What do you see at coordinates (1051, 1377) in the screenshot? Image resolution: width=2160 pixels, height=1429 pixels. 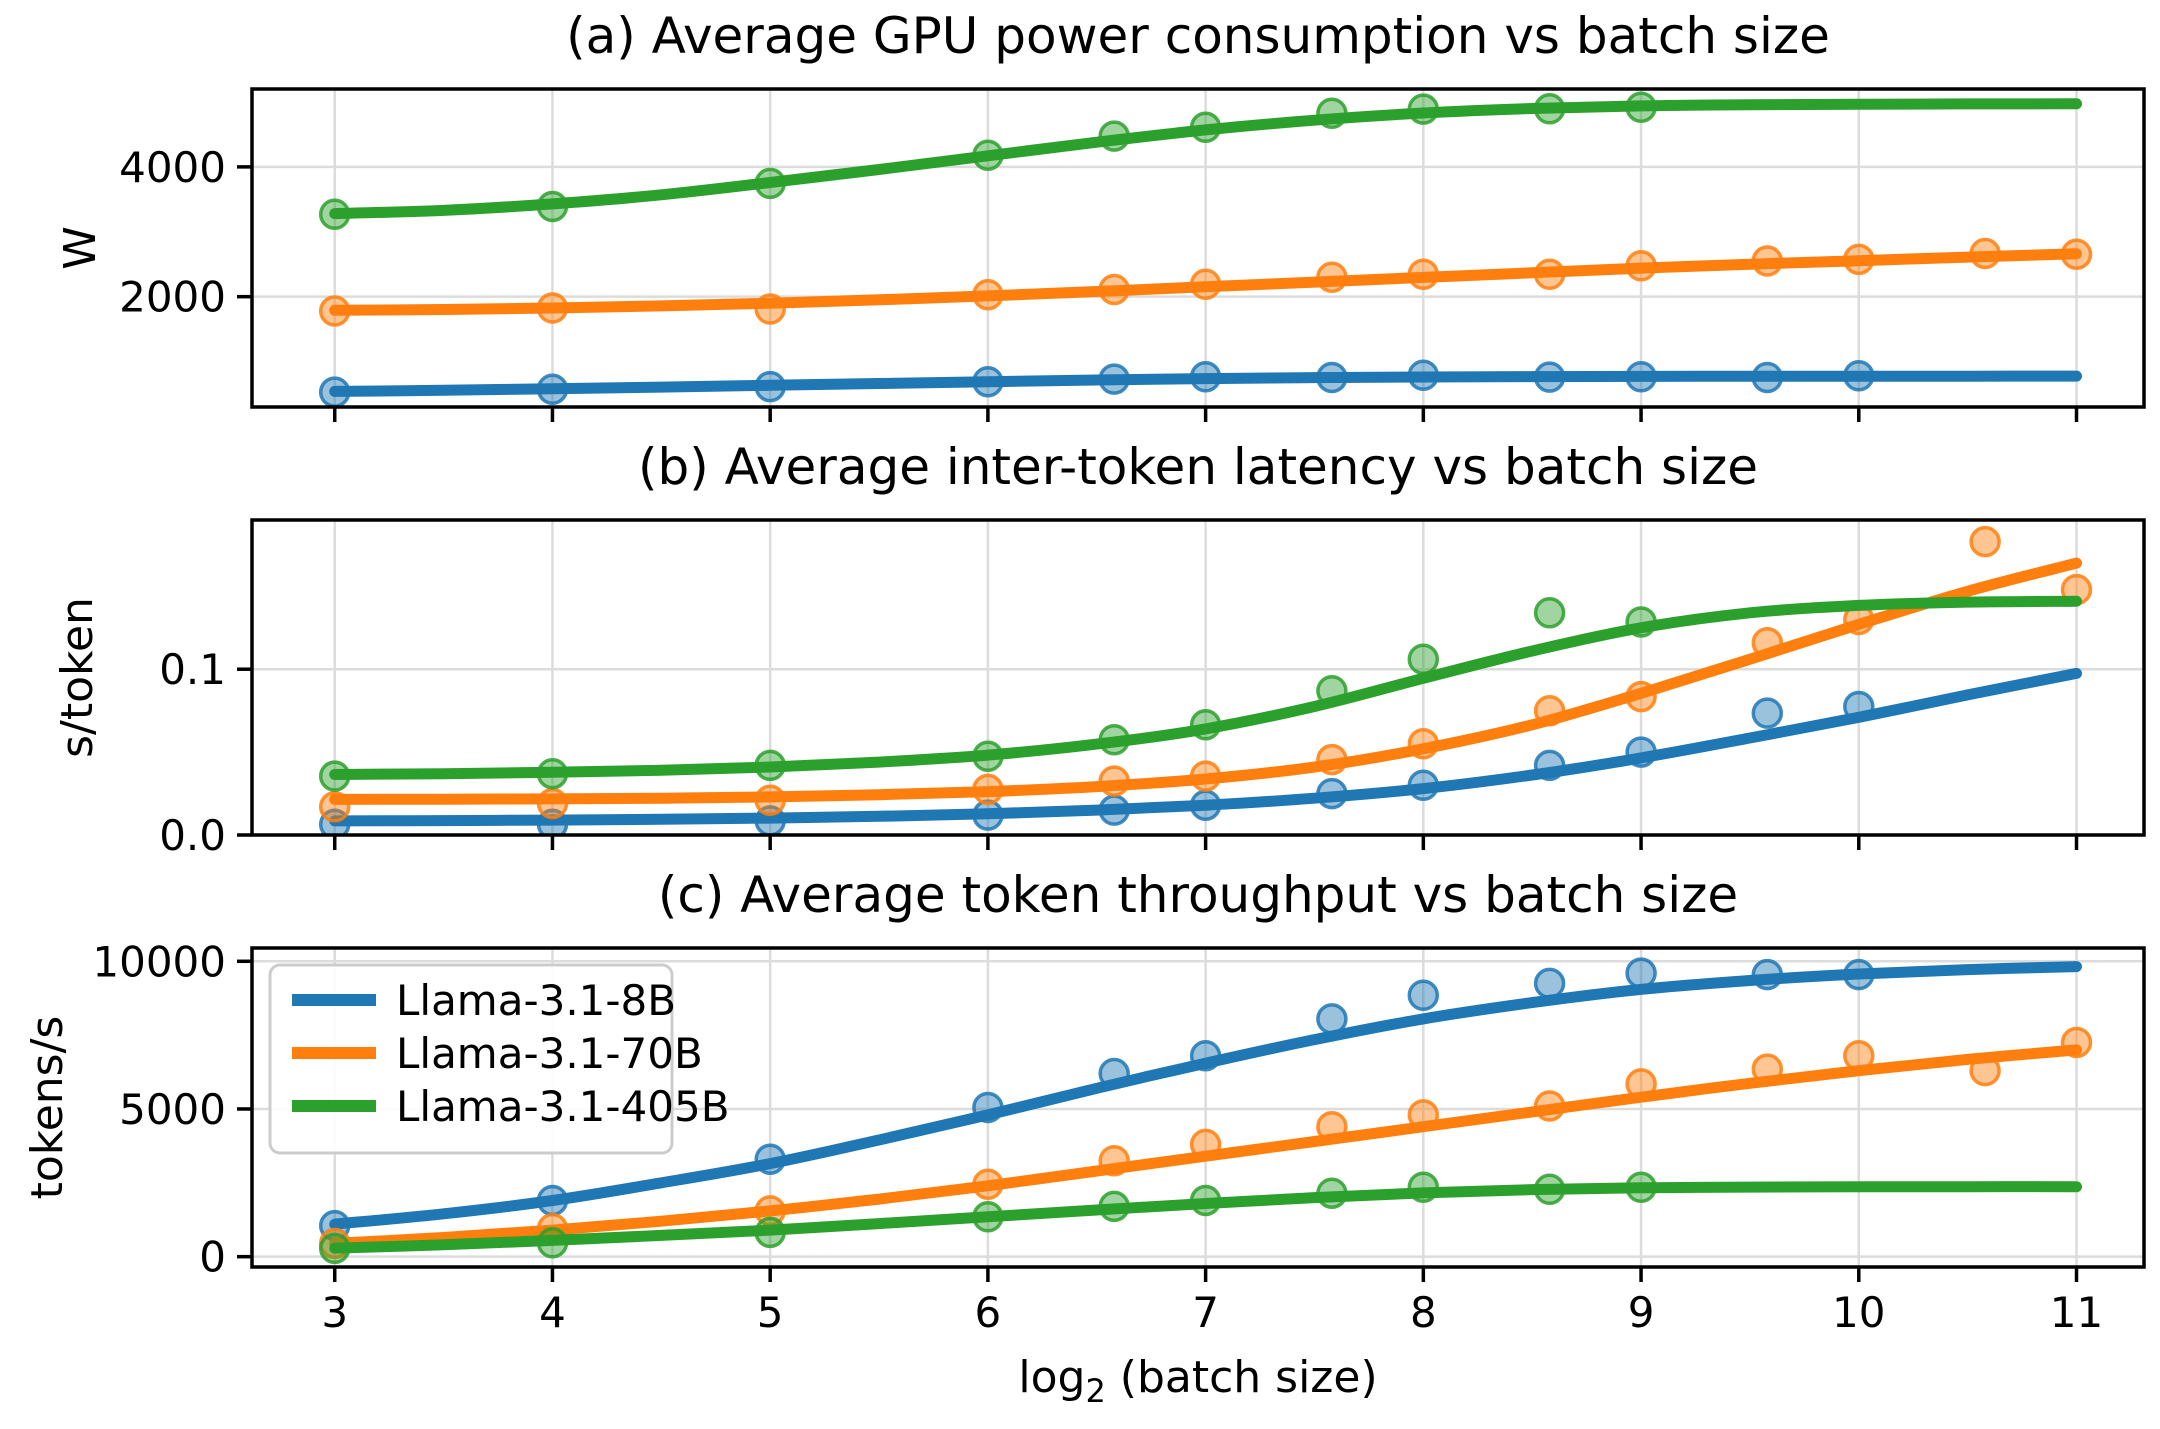 I see `x-axis-label-base: log` at bounding box center [1051, 1377].